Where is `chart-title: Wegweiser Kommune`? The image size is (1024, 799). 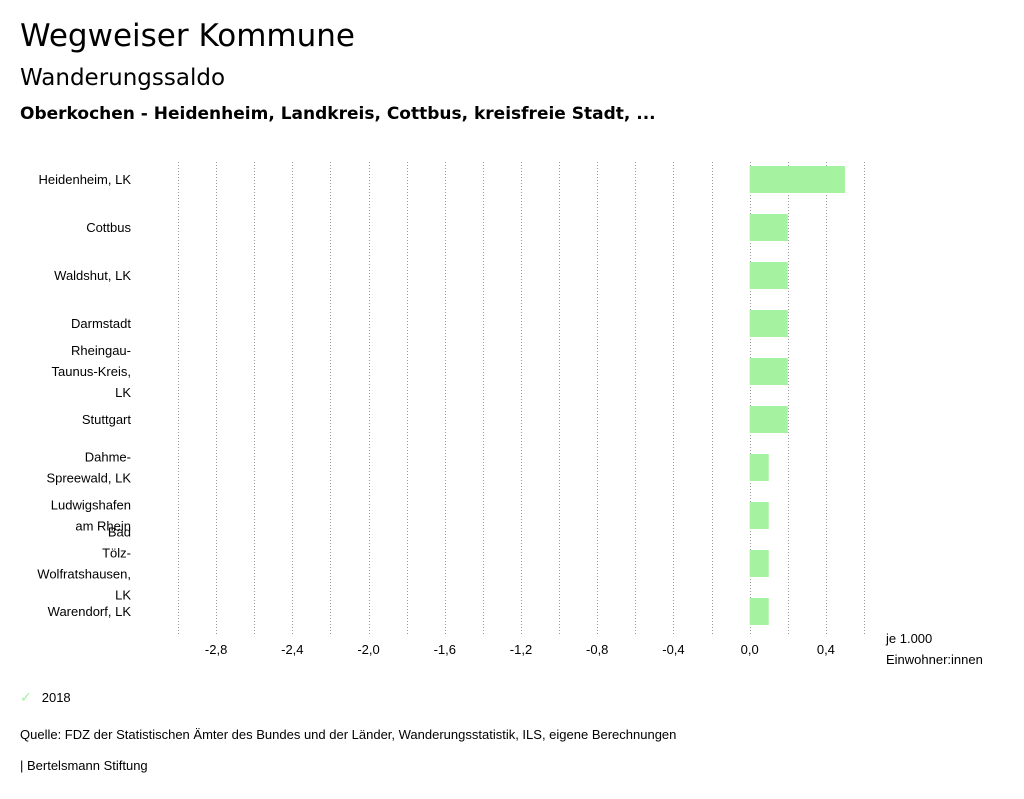
chart-title: Wegweiser Kommune is located at coordinates (187, 36).